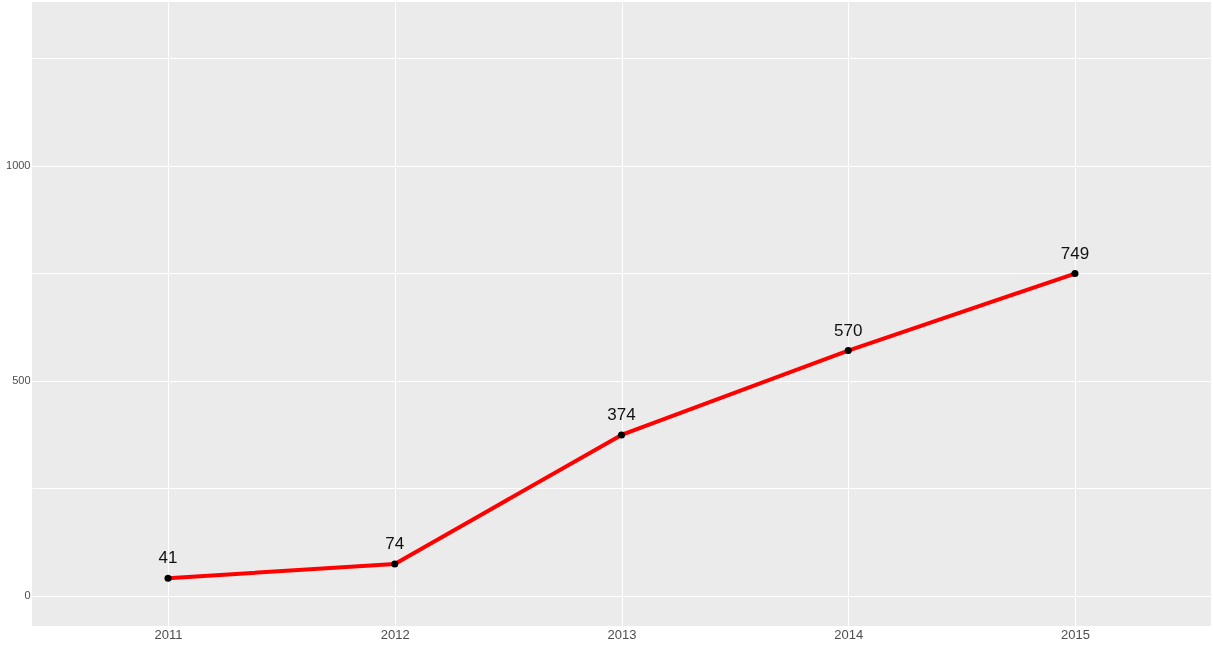 This screenshot has width=1213, height=646. I want to click on y-tick-label: 1000, so click(18, 165).